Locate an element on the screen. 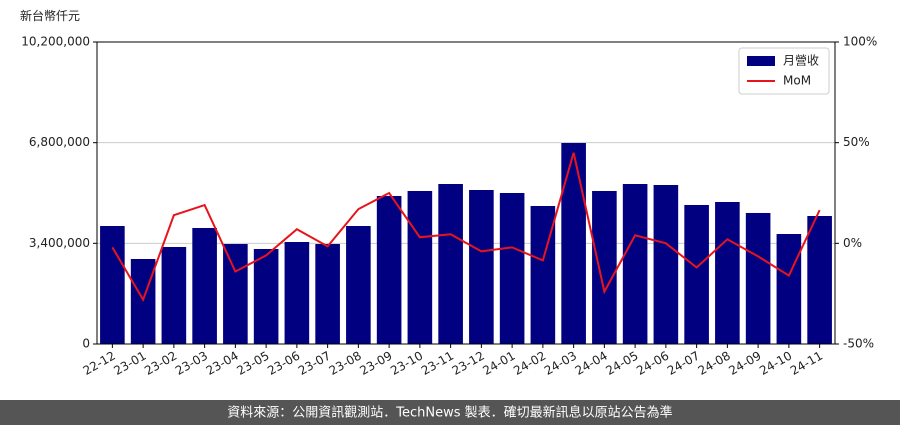 Image resolution: width=900 pixels, height=429 pixels. x-tick-label: 24-11 is located at coordinates (806, 363).